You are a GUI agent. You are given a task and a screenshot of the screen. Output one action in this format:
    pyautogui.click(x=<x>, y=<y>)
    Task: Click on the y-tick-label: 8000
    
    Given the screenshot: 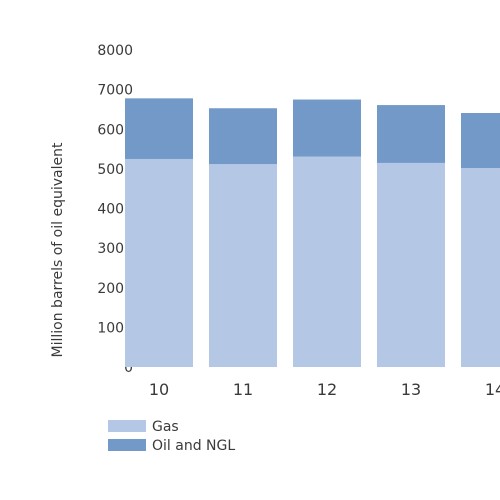 What is the action you would take?
    pyautogui.click(x=115, y=51)
    